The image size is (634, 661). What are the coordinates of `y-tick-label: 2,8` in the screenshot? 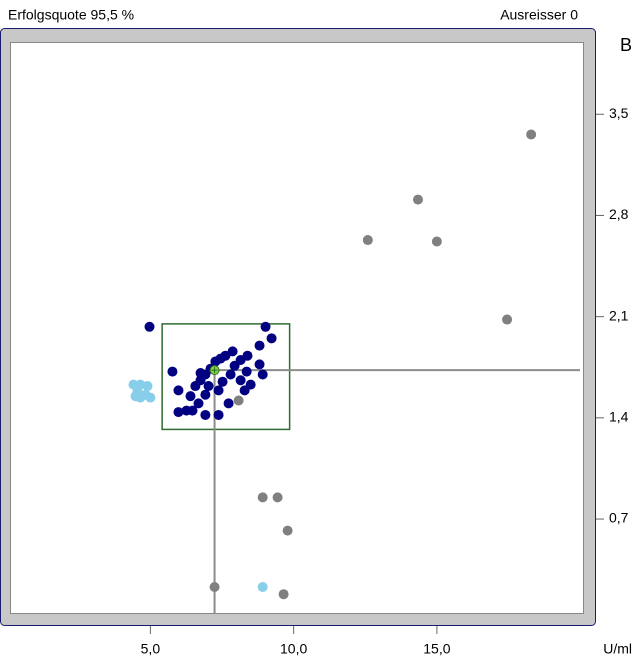 It's located at (619, 214).